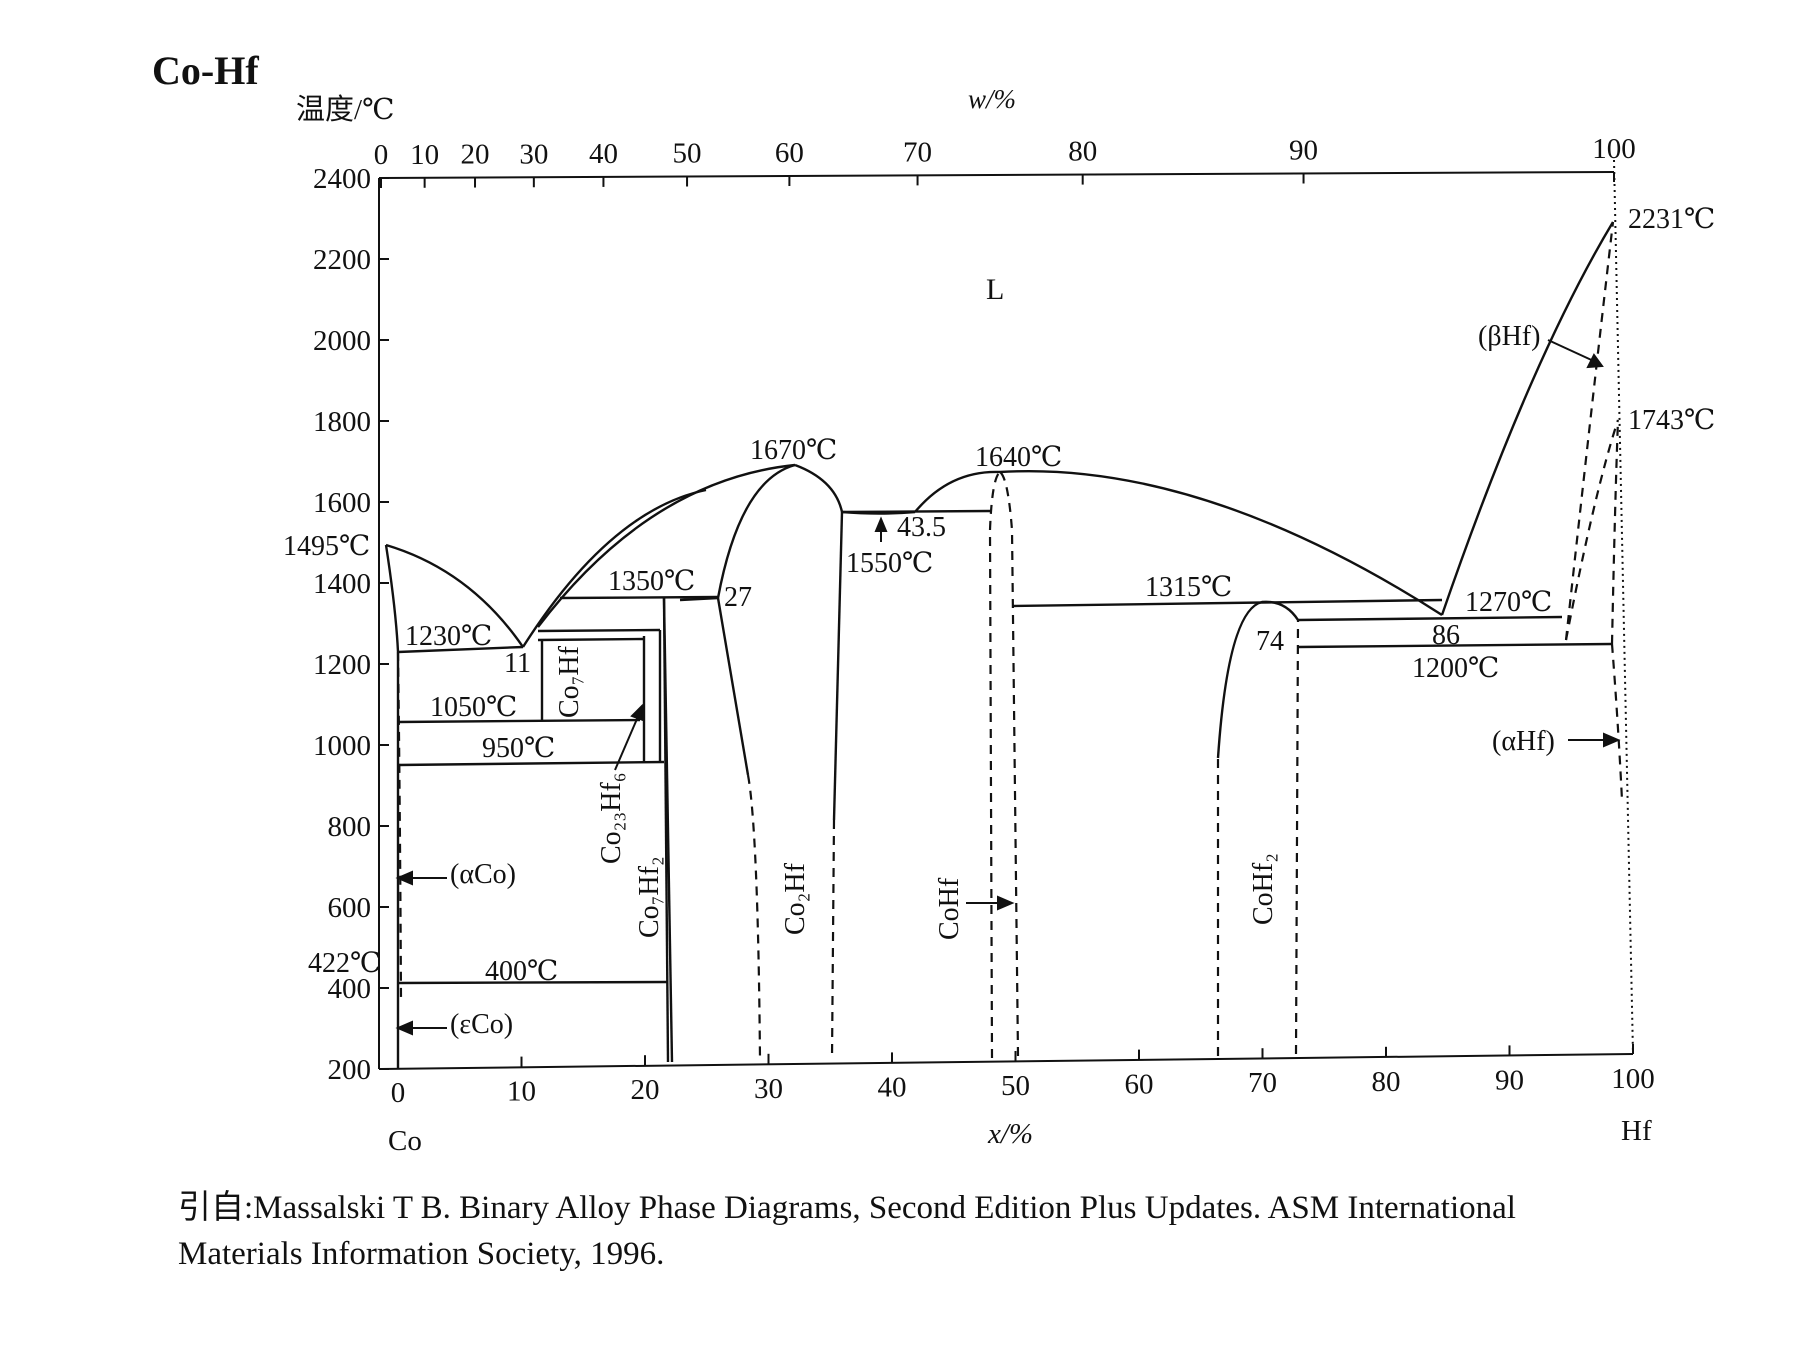 This screenshot has width=1795, height=1346. Describe the element at coordinates (1671, 219) in the screenshot. I see `label-2231: 2231℃` at that location.